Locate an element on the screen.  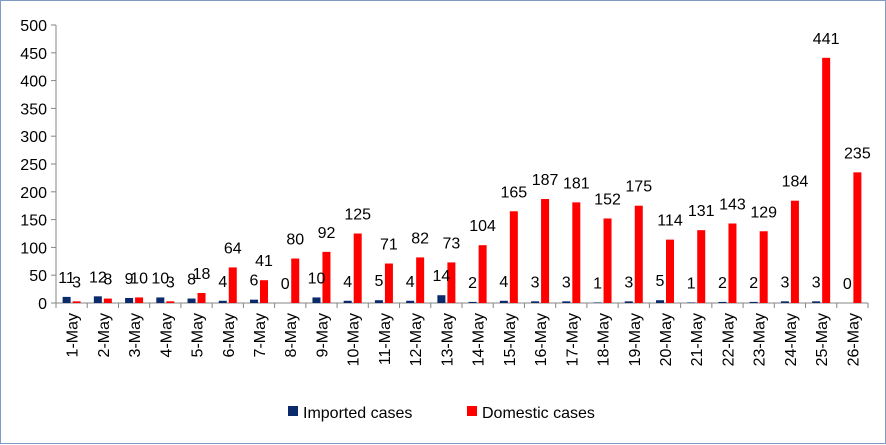
data-label-domestic: 73 is located at coordinates (451, 243).